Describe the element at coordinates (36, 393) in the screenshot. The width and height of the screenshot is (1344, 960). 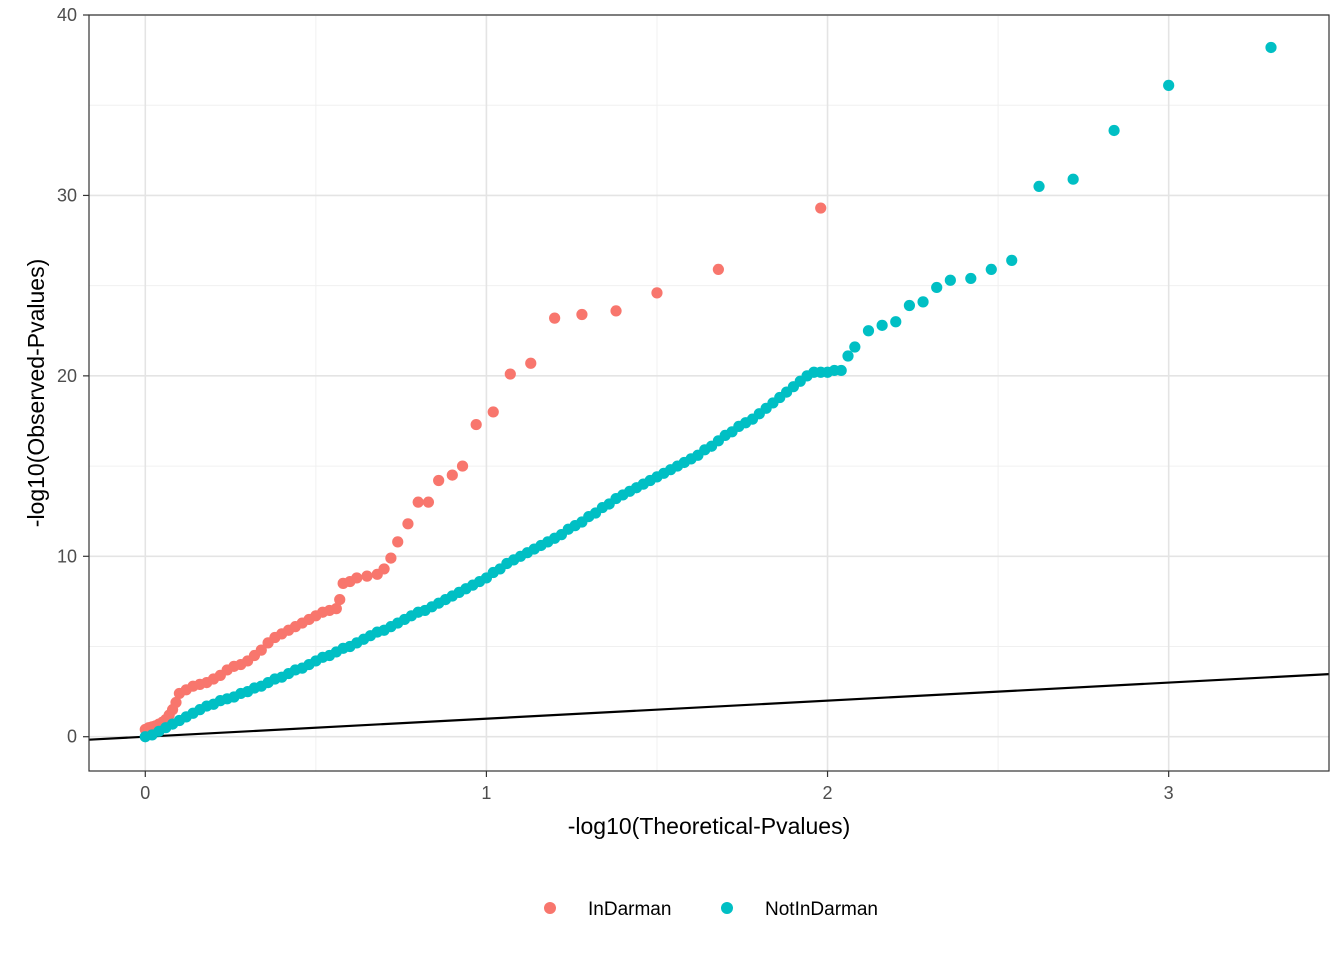
I see `y-axis-title: -log10(Observed-Pvalues)` at that location.